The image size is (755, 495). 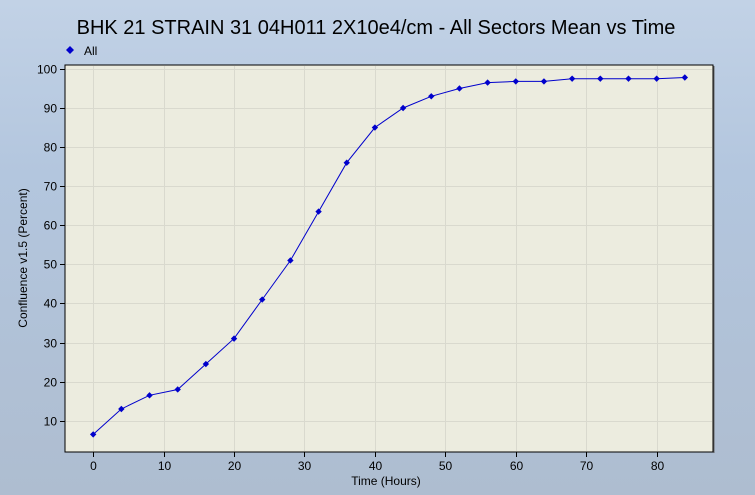 What do you see at coordinates (51, 226) in the screenshot?
I see `y-tick-label: 60` at bounding box center [51, 226].